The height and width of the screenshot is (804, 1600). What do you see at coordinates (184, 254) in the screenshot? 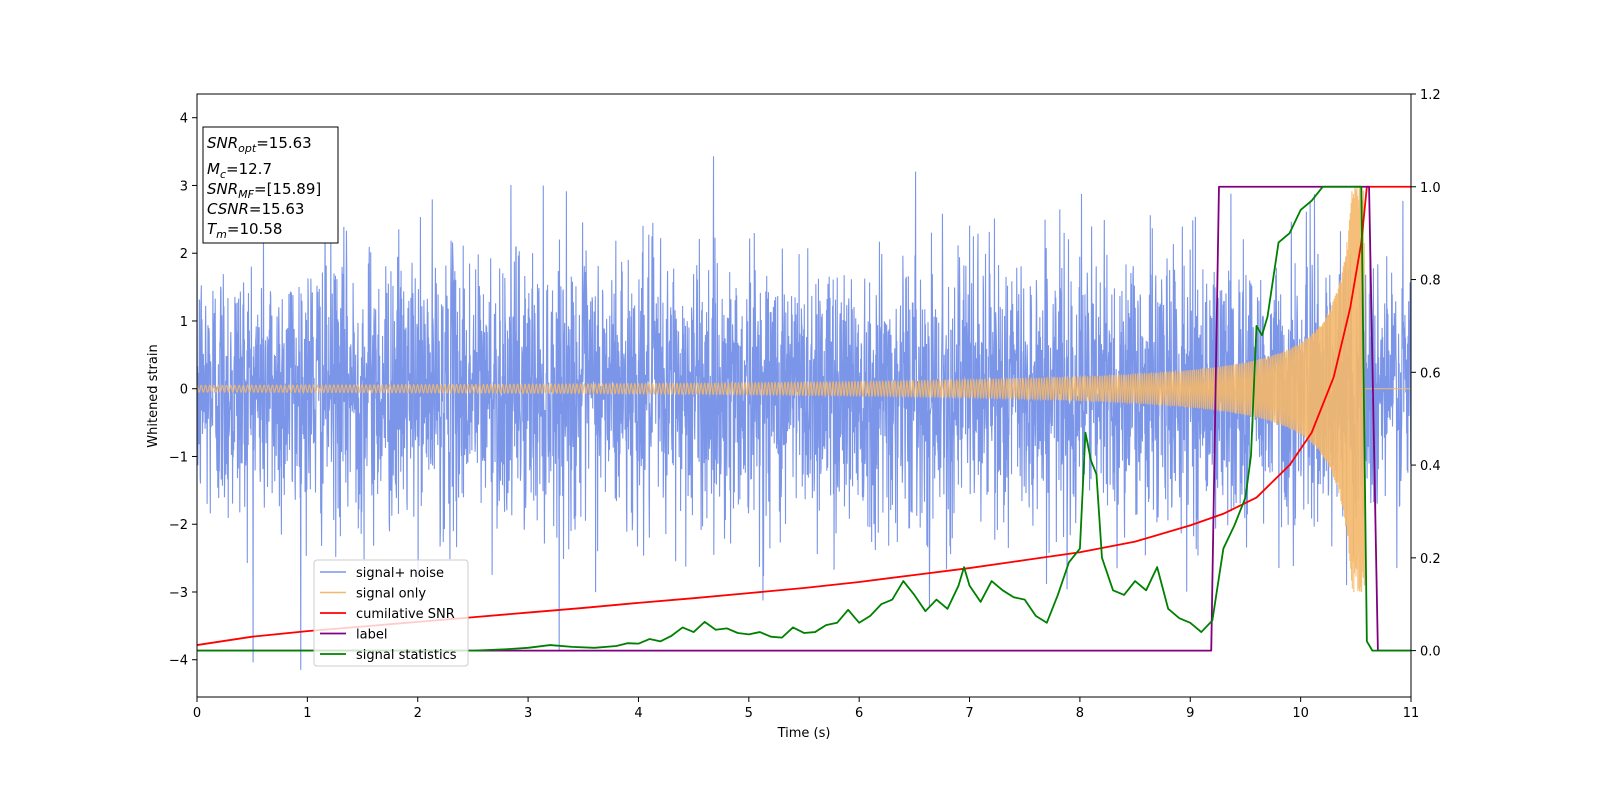
I see `y-left-tick-label: 2` at bounding box center [184, 254].